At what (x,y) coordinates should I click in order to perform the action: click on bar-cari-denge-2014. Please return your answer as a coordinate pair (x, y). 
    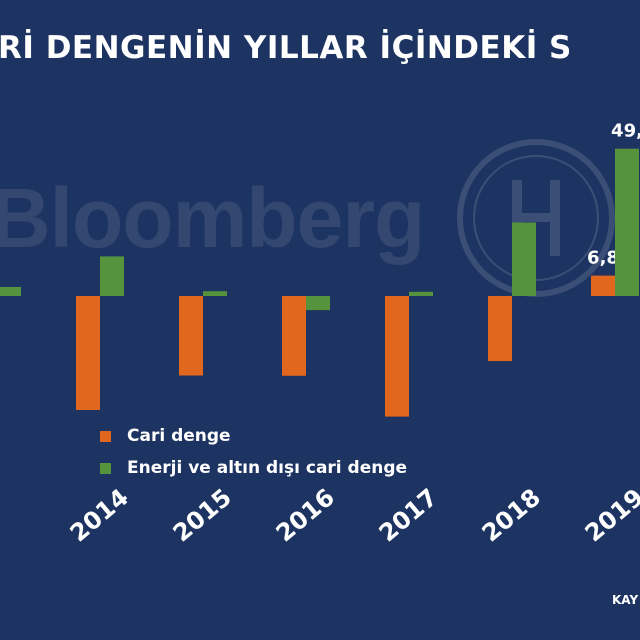
    Looking at the image, I should click on (88, 353).